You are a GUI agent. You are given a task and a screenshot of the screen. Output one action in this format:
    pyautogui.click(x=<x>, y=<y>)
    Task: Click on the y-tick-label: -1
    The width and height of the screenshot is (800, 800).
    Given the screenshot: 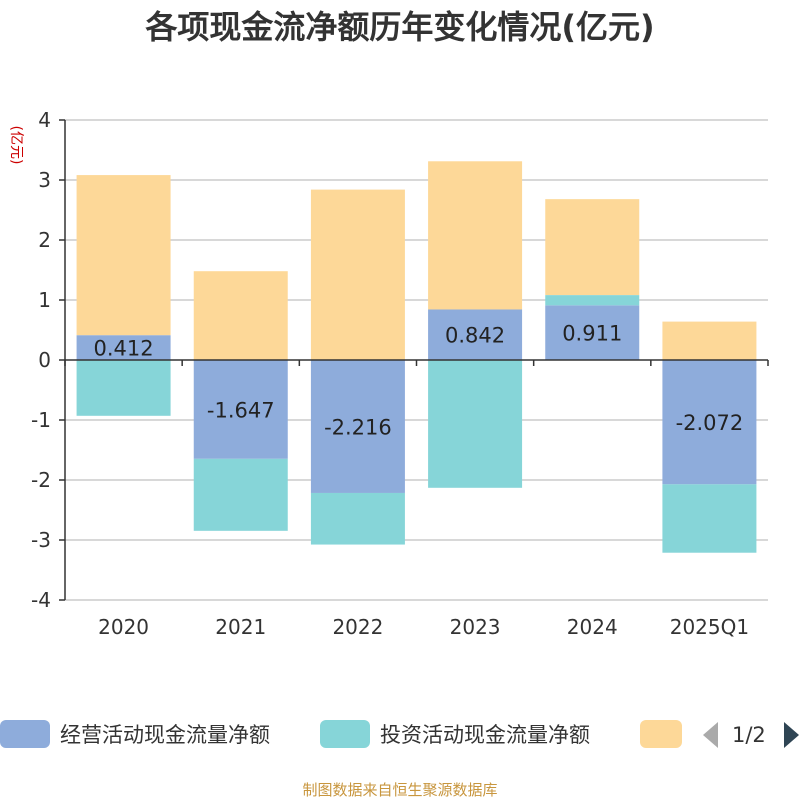 What is the action you would take?
    pyautogui.click(x=41, y=420)
    